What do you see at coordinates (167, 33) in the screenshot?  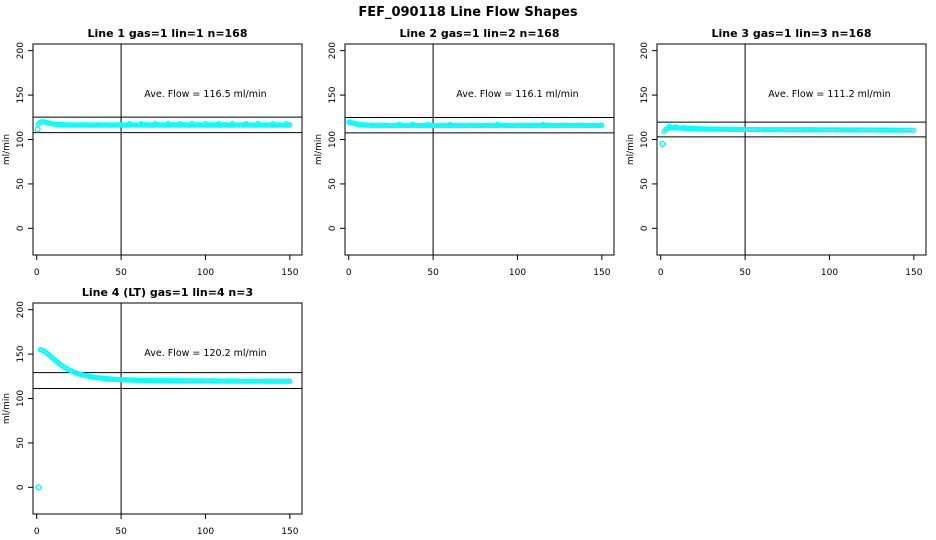 I see `panel-title: Line 1 gas=1 lin=1 n=168` at bounding box center [167, 33].